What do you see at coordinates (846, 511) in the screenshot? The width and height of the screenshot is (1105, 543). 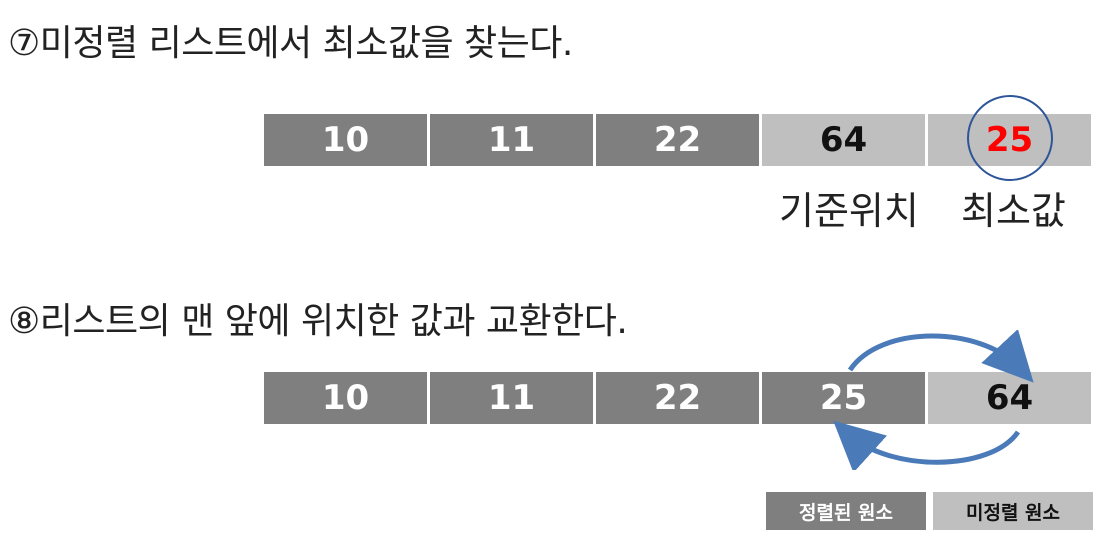 I see `legend-sorted: 정렬된 원소` at bounding box center [846, 511].